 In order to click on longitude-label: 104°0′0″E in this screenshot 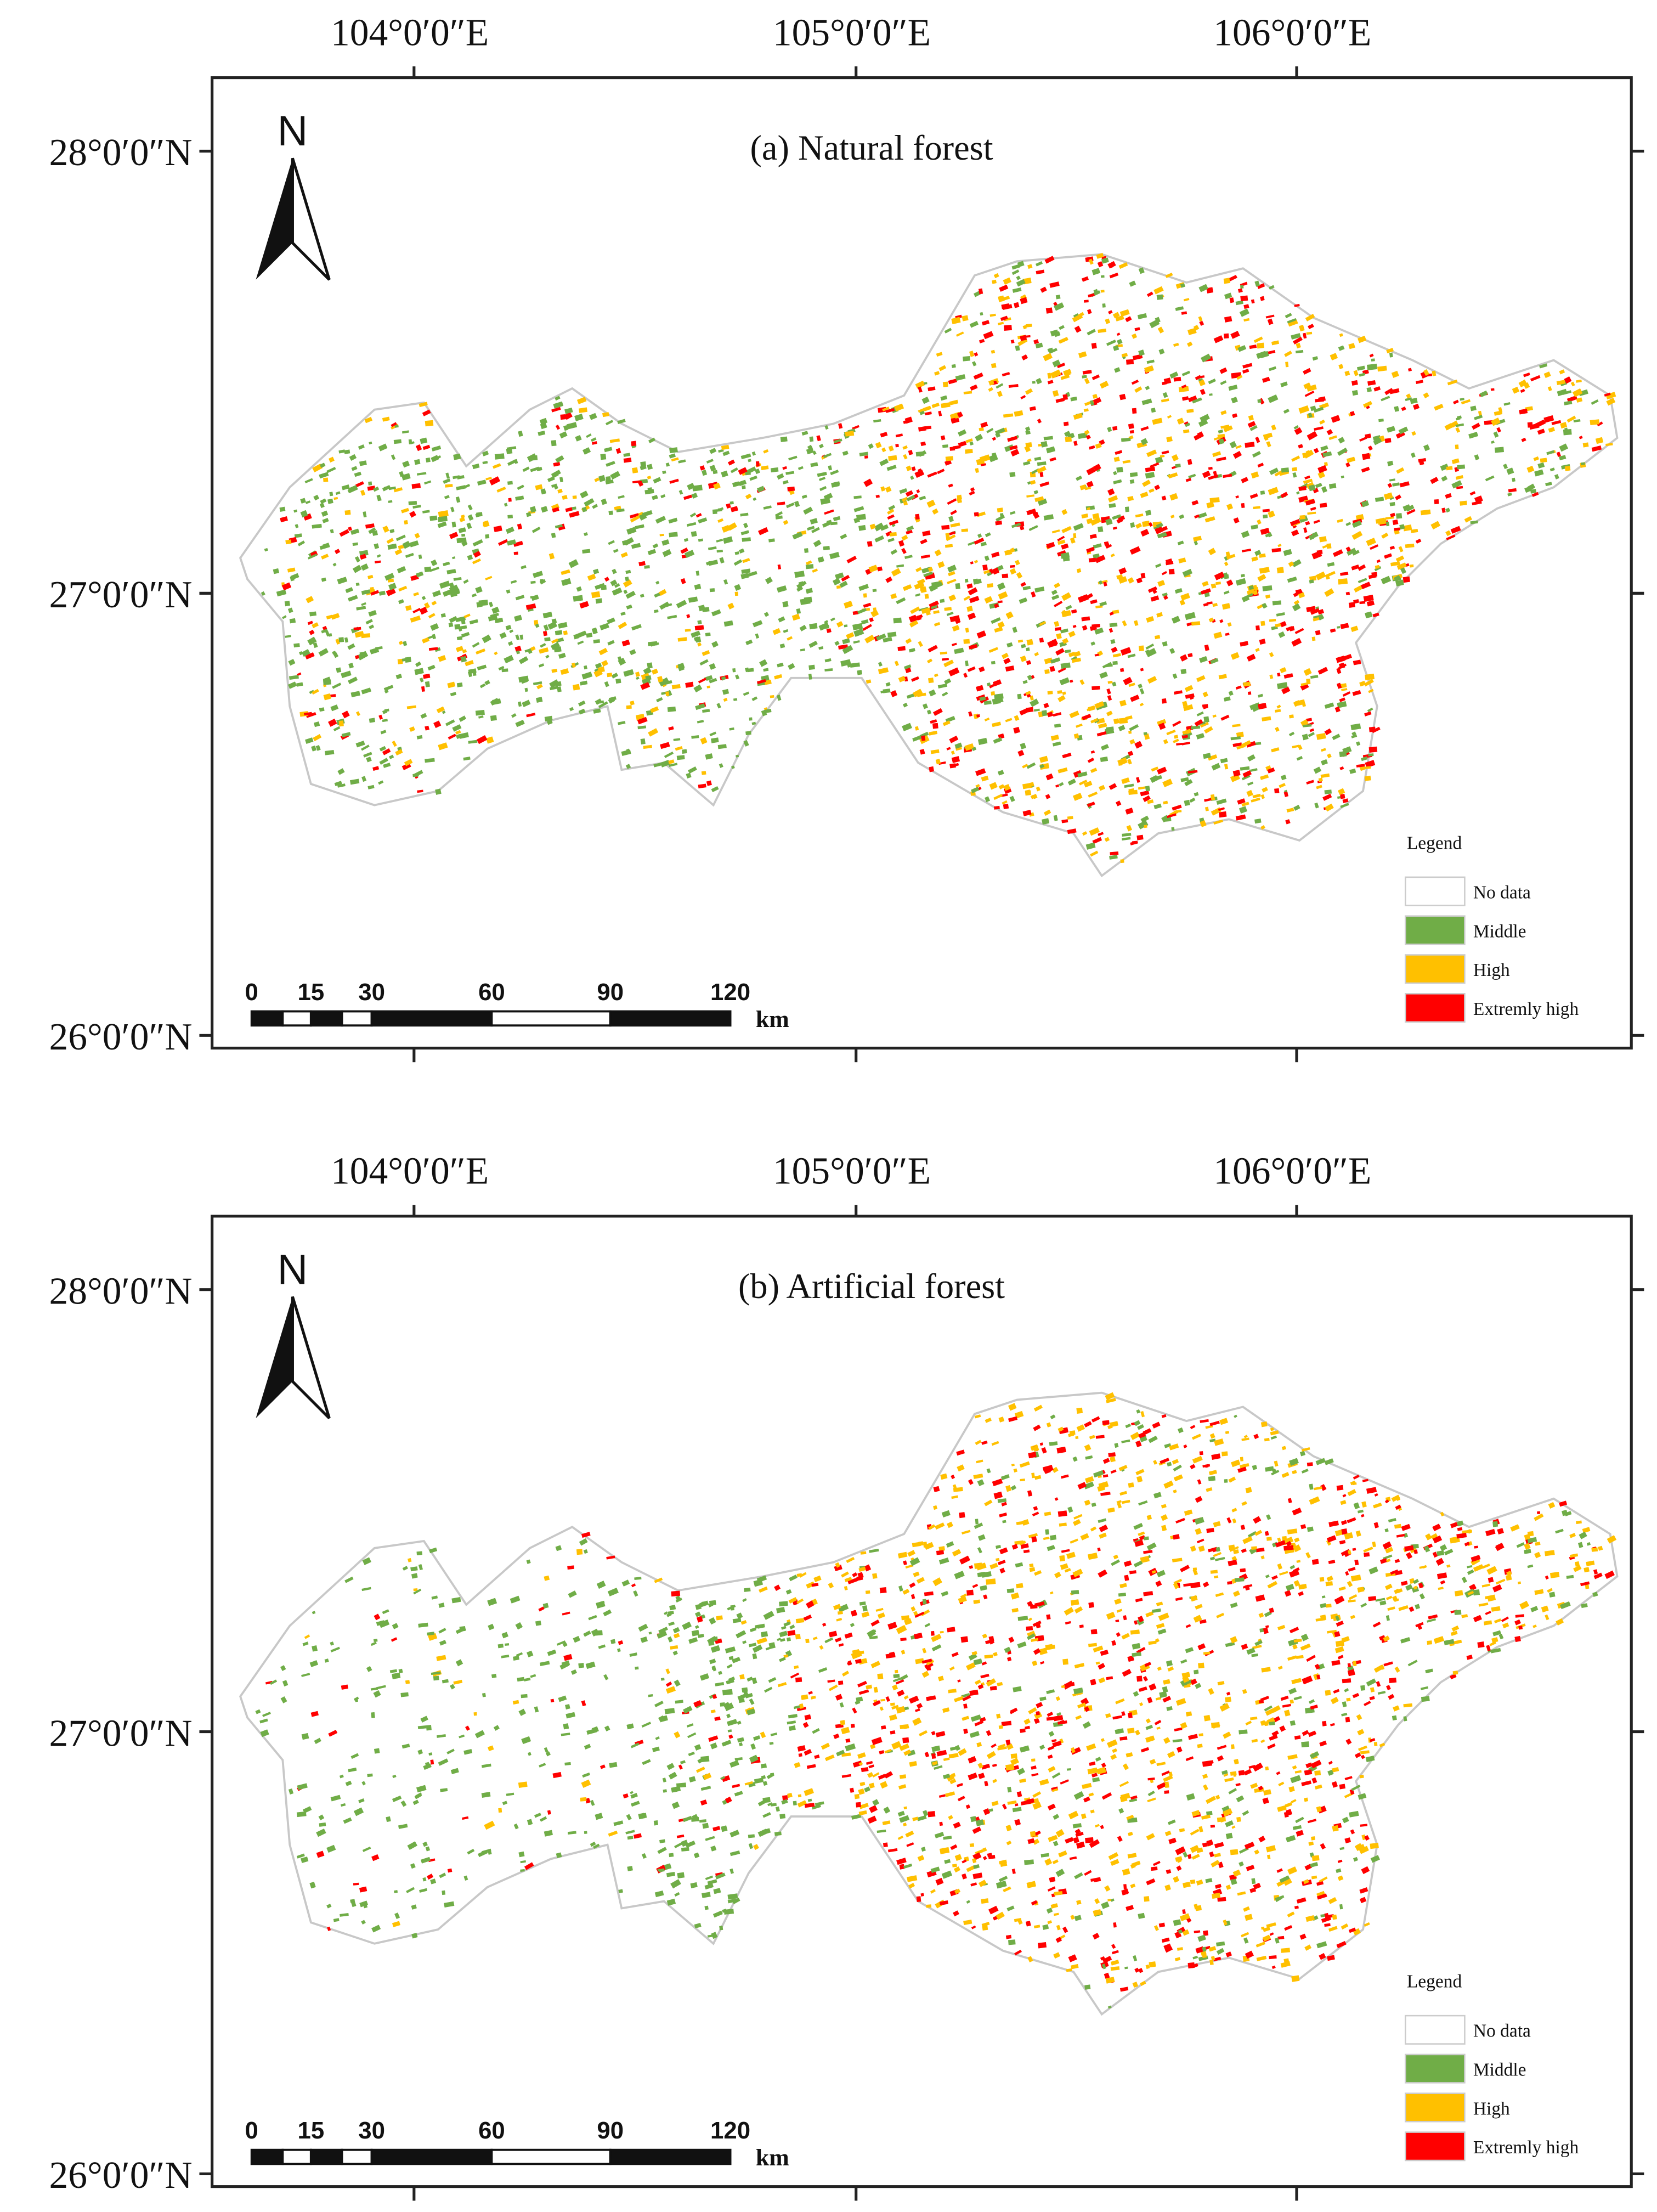, I will do `click(410, 33)`.